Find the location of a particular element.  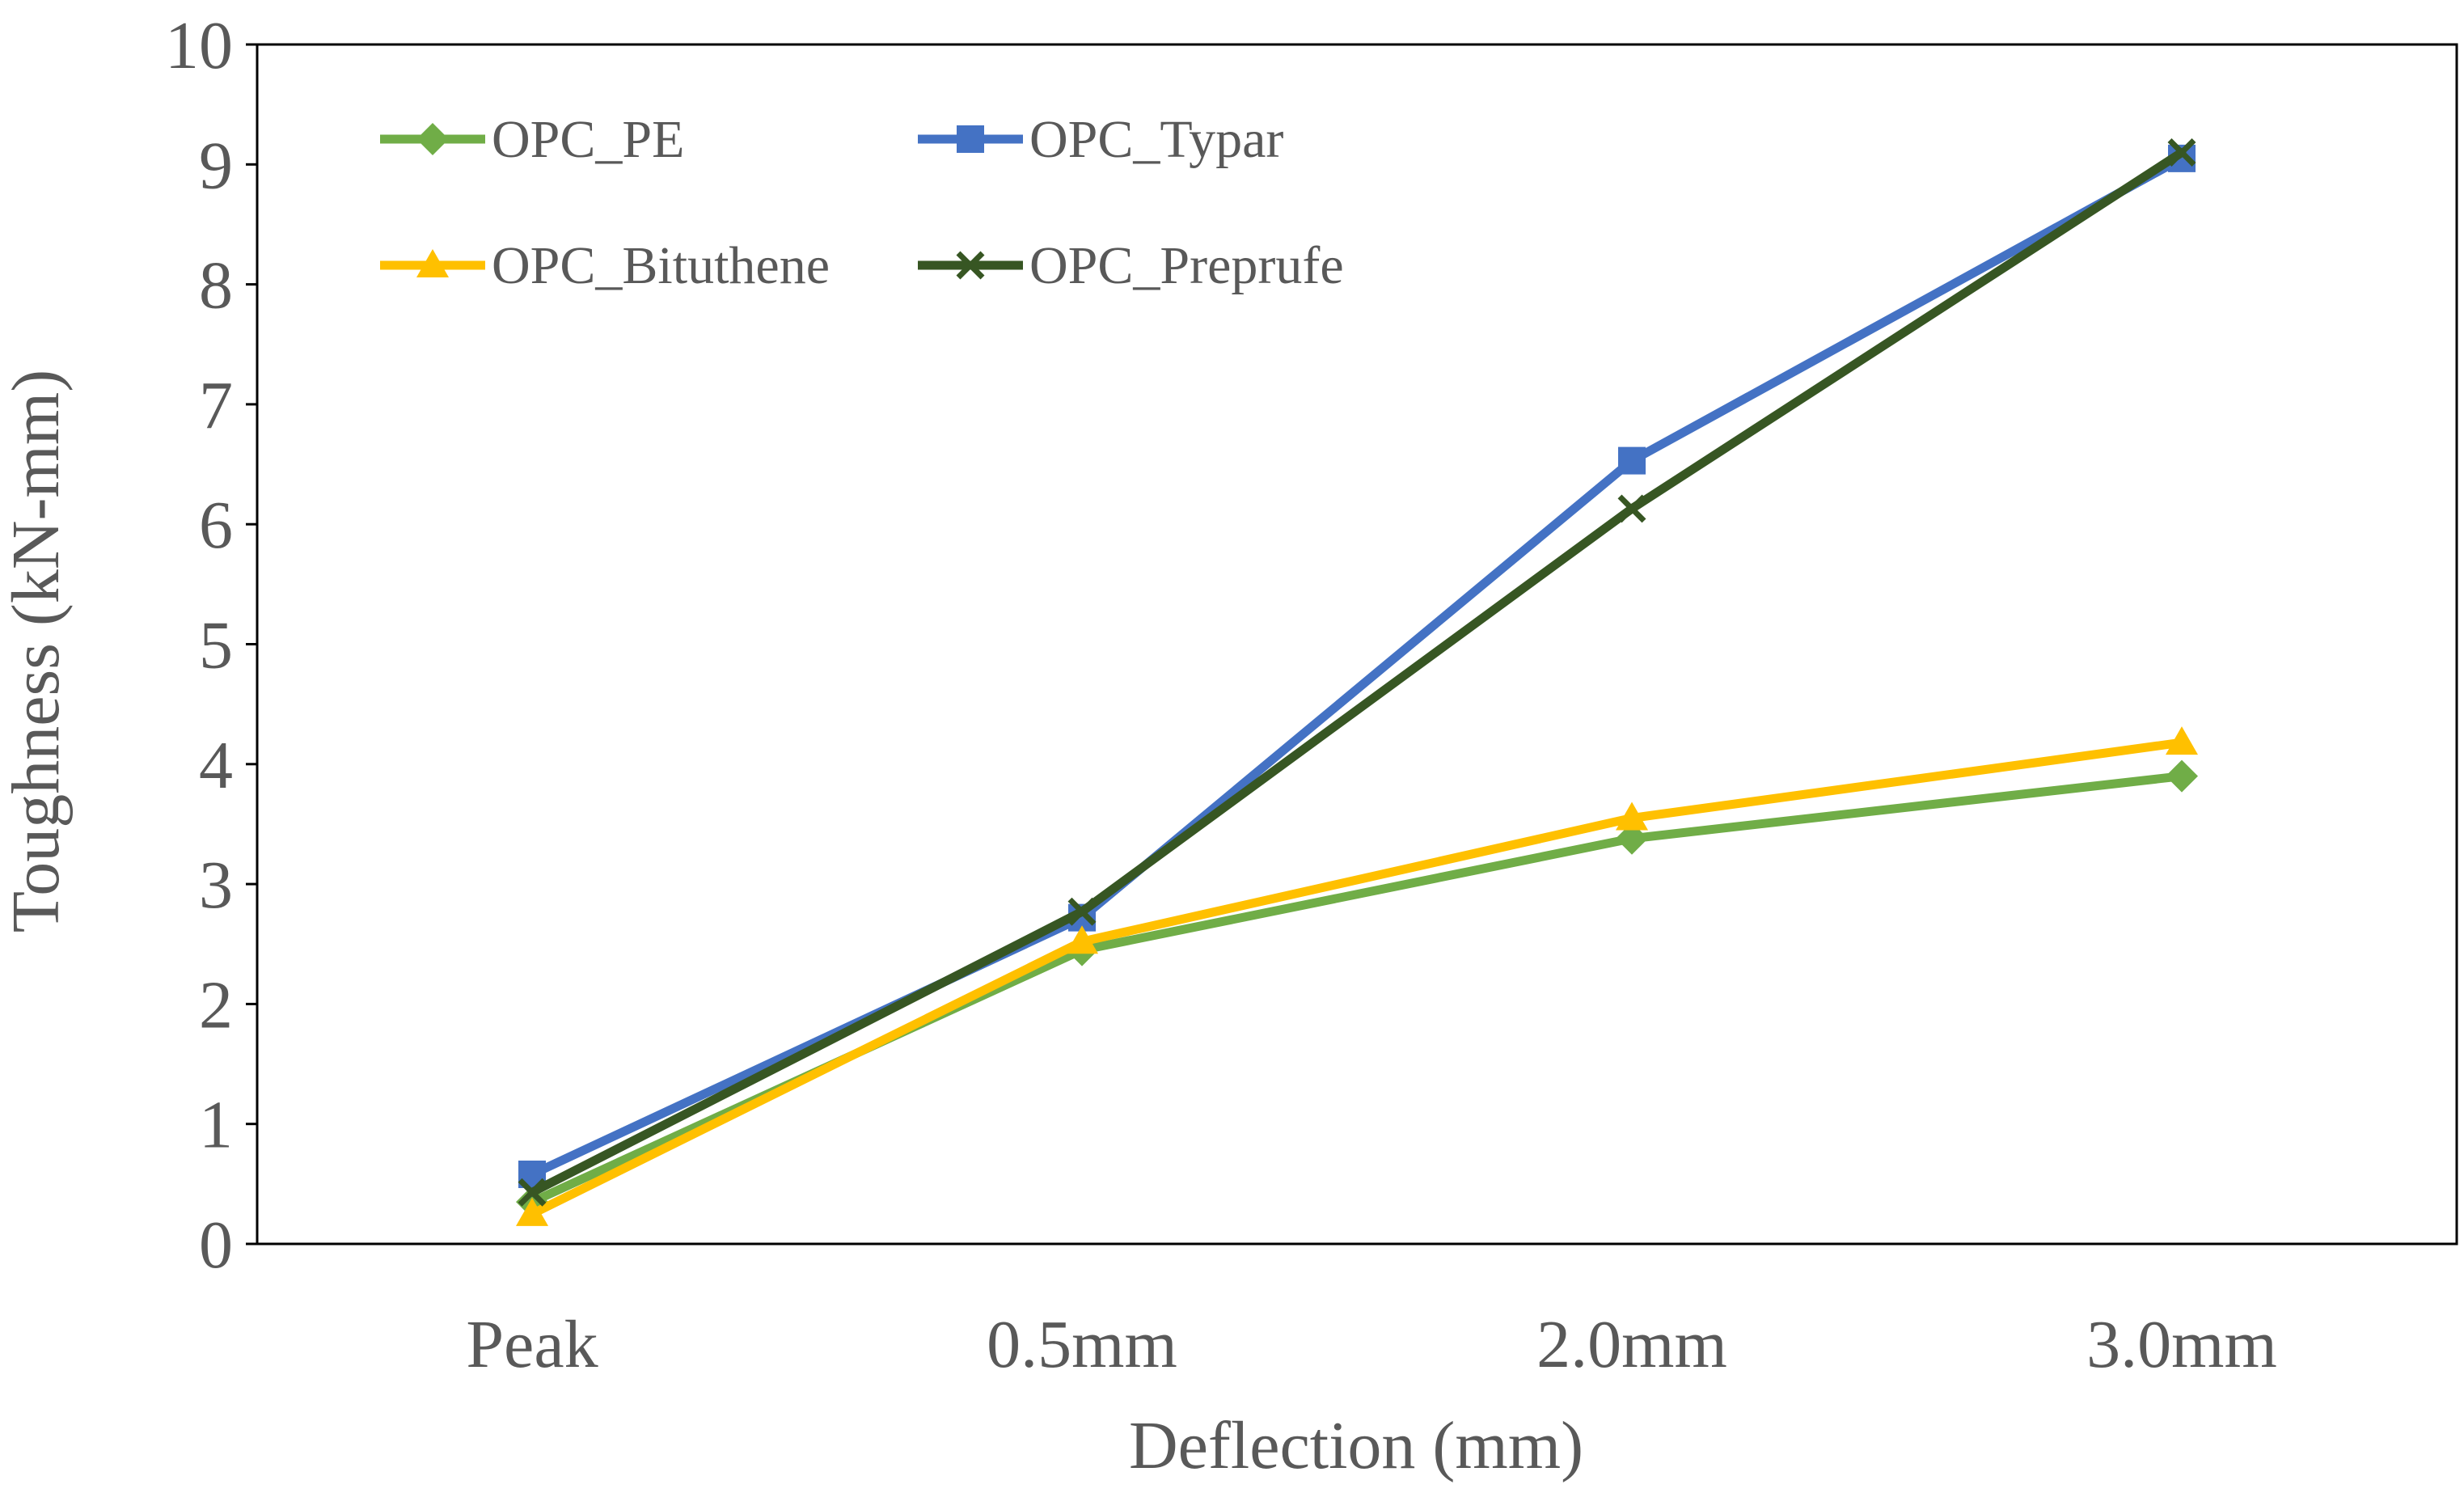

legend-entry-opc-pe: OPC_PE is located at coordinates (532, 140).